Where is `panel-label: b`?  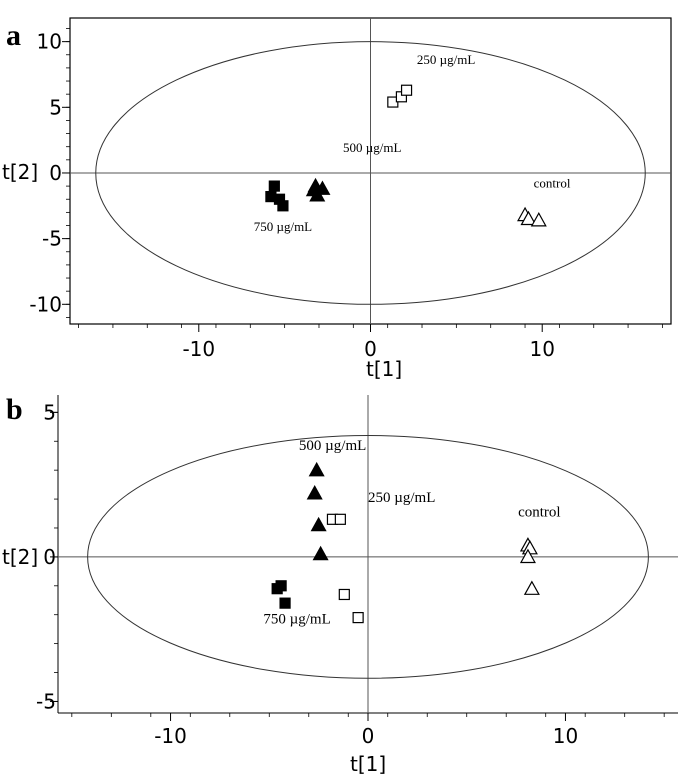
panel-label: b is located at coordinates (14, 409).